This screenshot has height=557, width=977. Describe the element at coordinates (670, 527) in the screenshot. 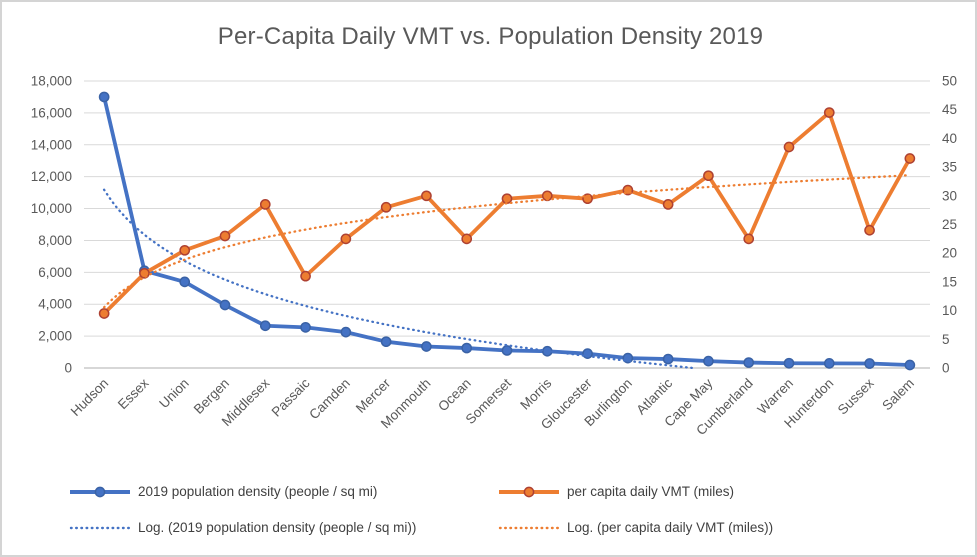

I see `legend-label-log-vmt: Log. (per capita daily VMT (miles))` at that location.